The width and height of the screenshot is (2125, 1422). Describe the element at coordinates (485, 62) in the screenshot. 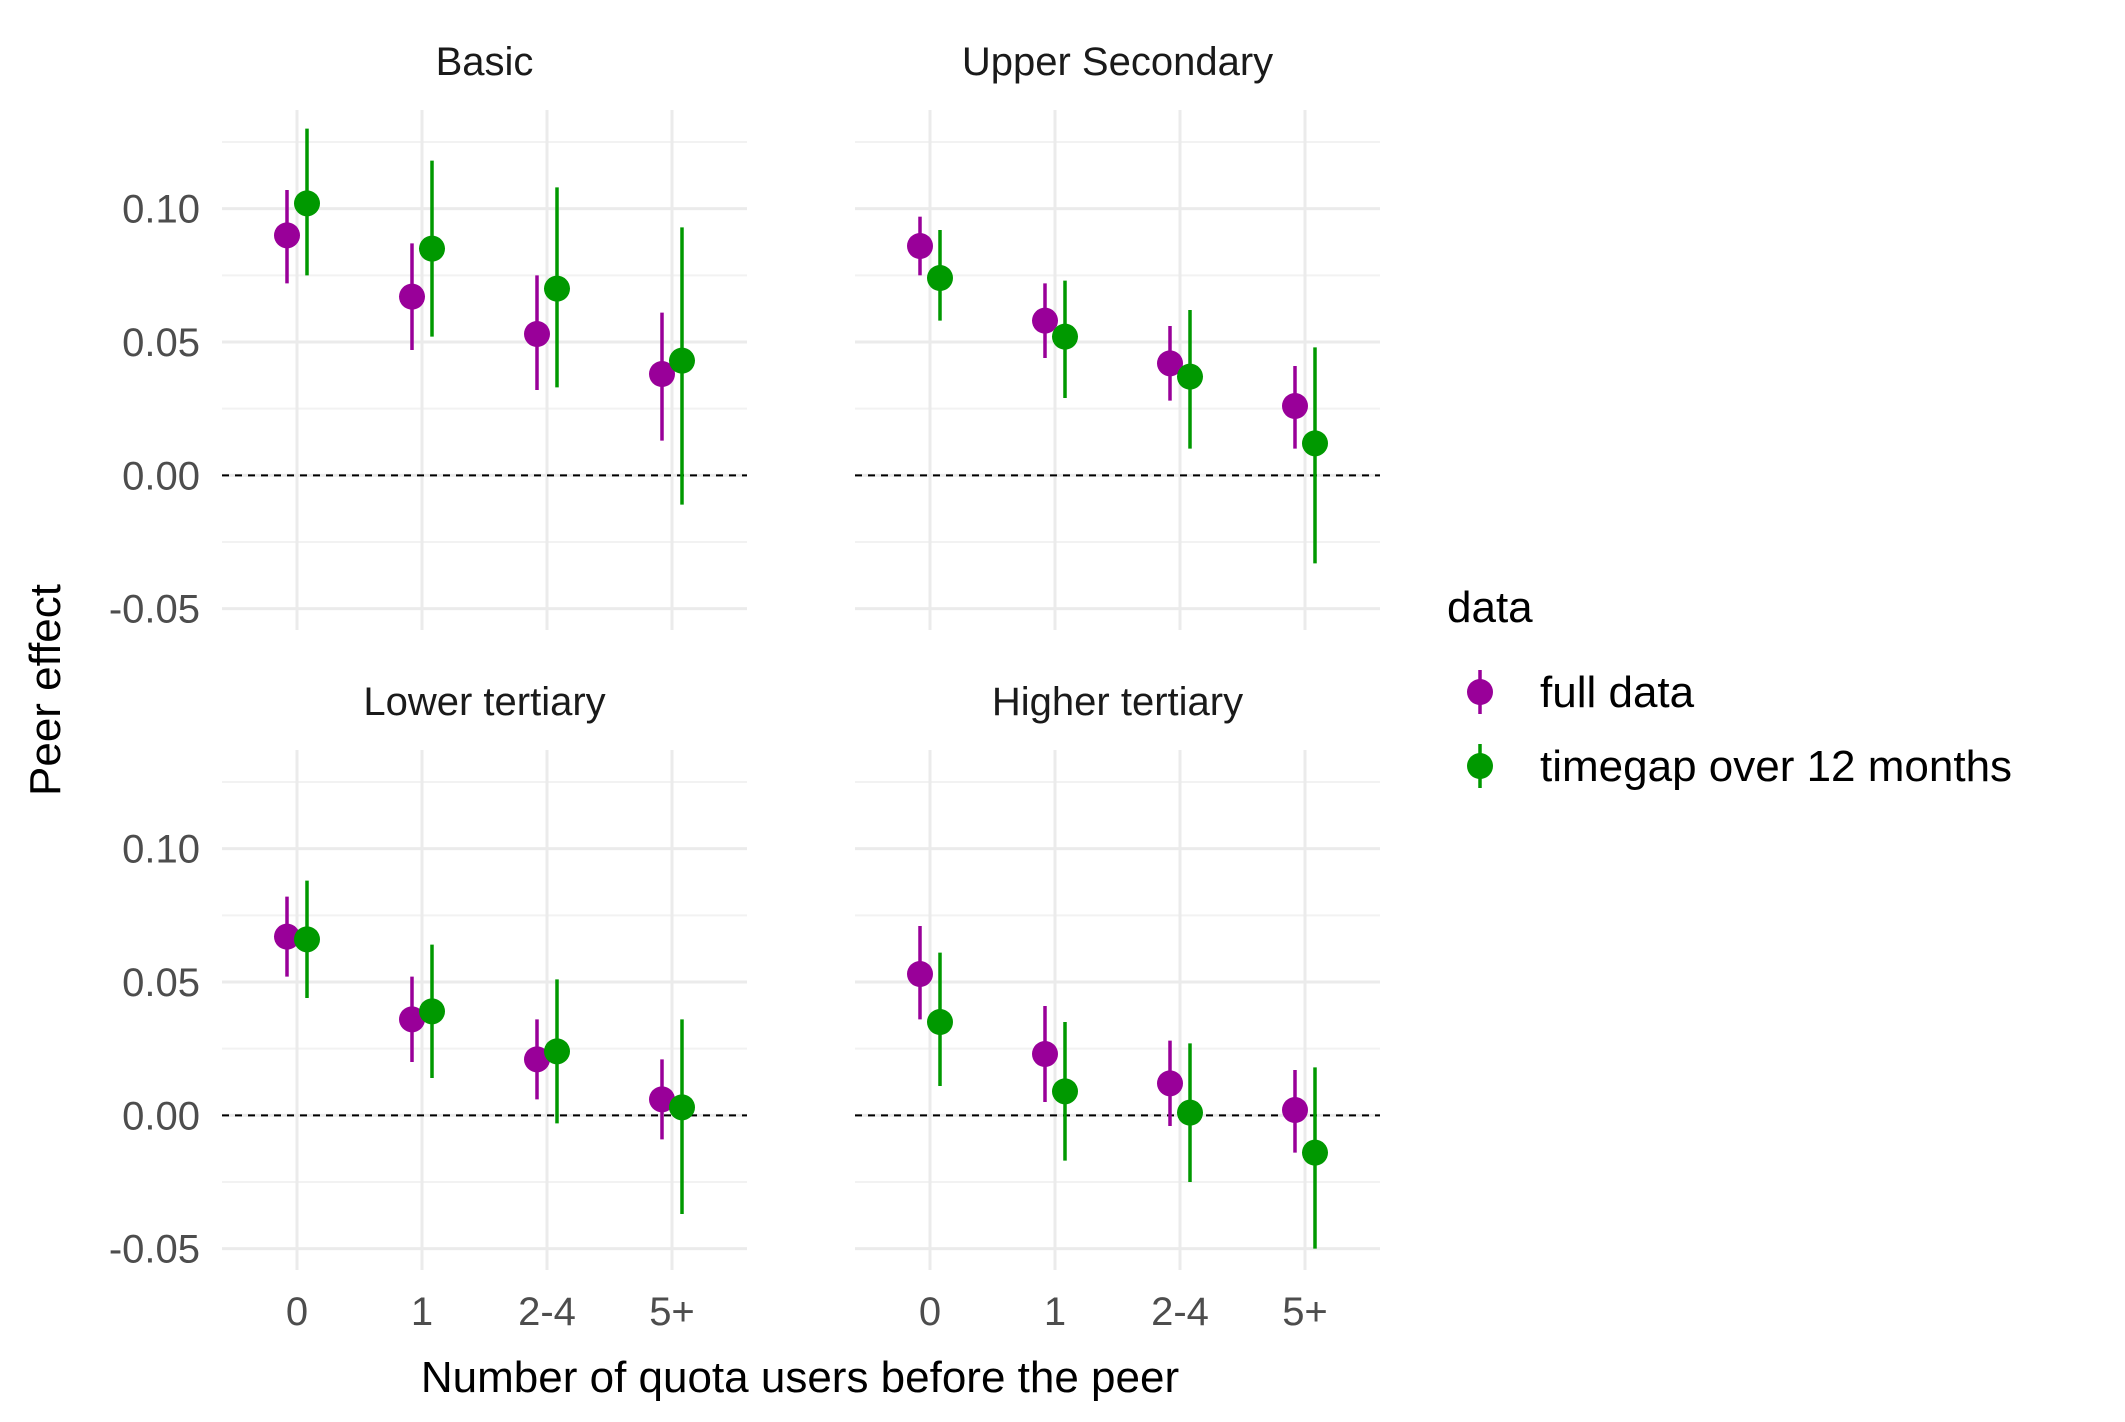

I see `facet-title: Basic` at that location.